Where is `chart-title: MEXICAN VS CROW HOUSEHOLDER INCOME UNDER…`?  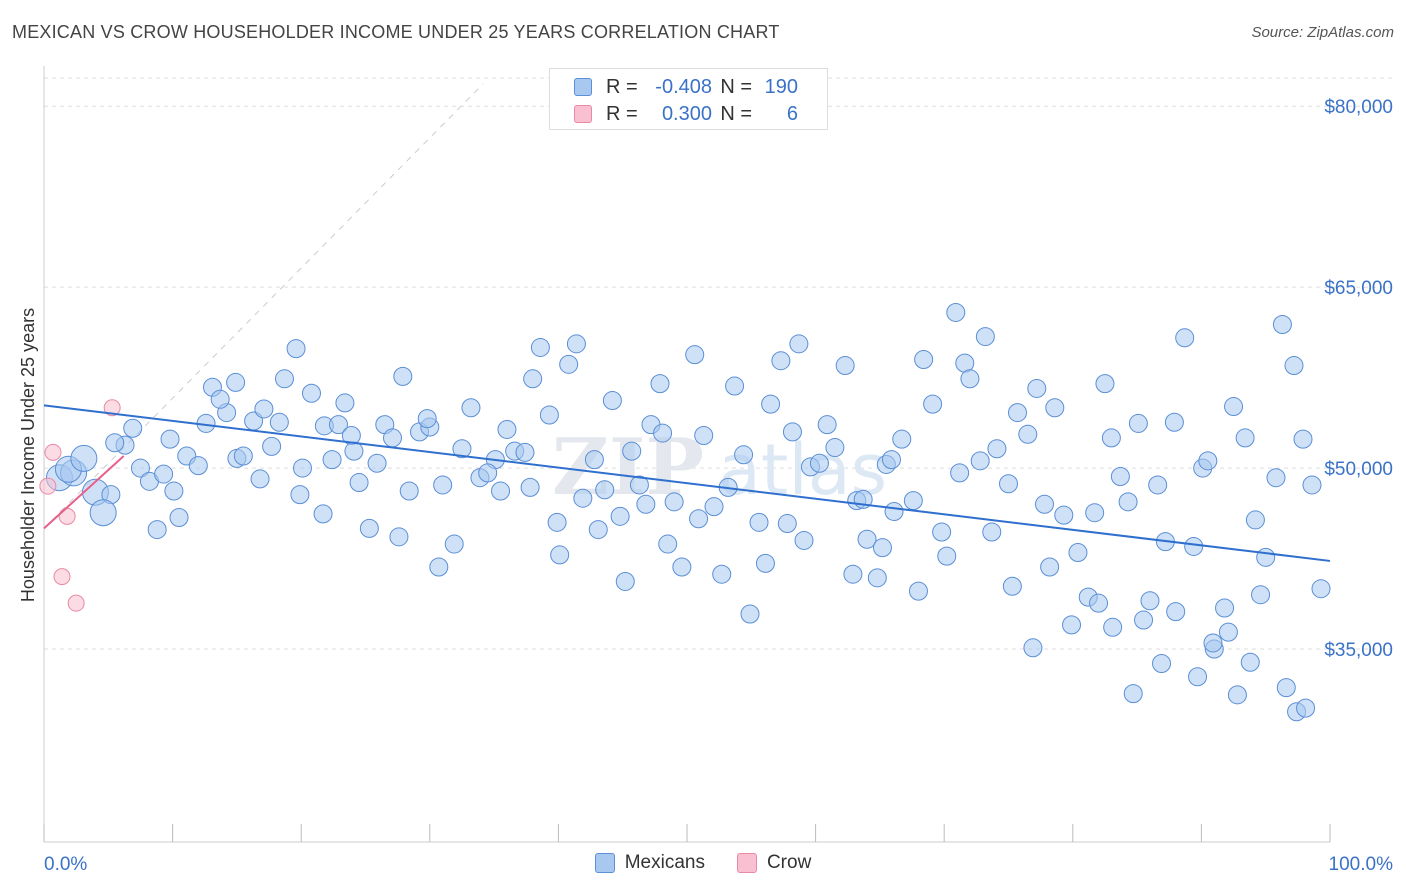 chart-title: MEXICAN VS CROW HOUSEHOLDER INCOME UNDER… is located at coordinates (396, 32).